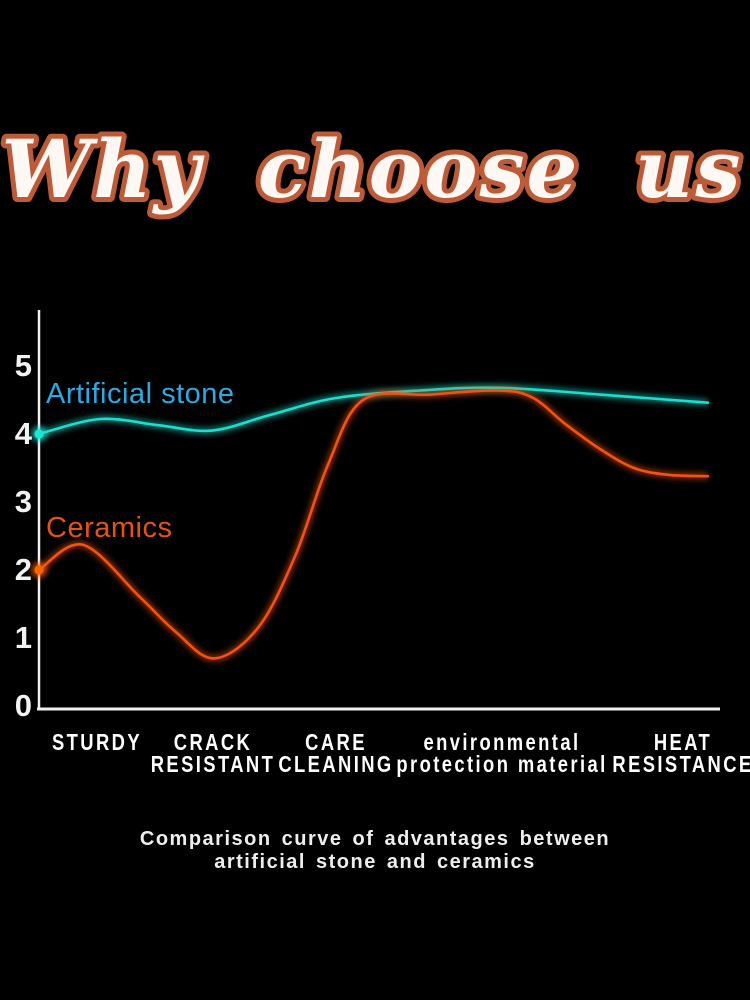 This screenshot has width=750, height=1000. I want to click on ceramics-label: Ceramics, so click(109, 528).